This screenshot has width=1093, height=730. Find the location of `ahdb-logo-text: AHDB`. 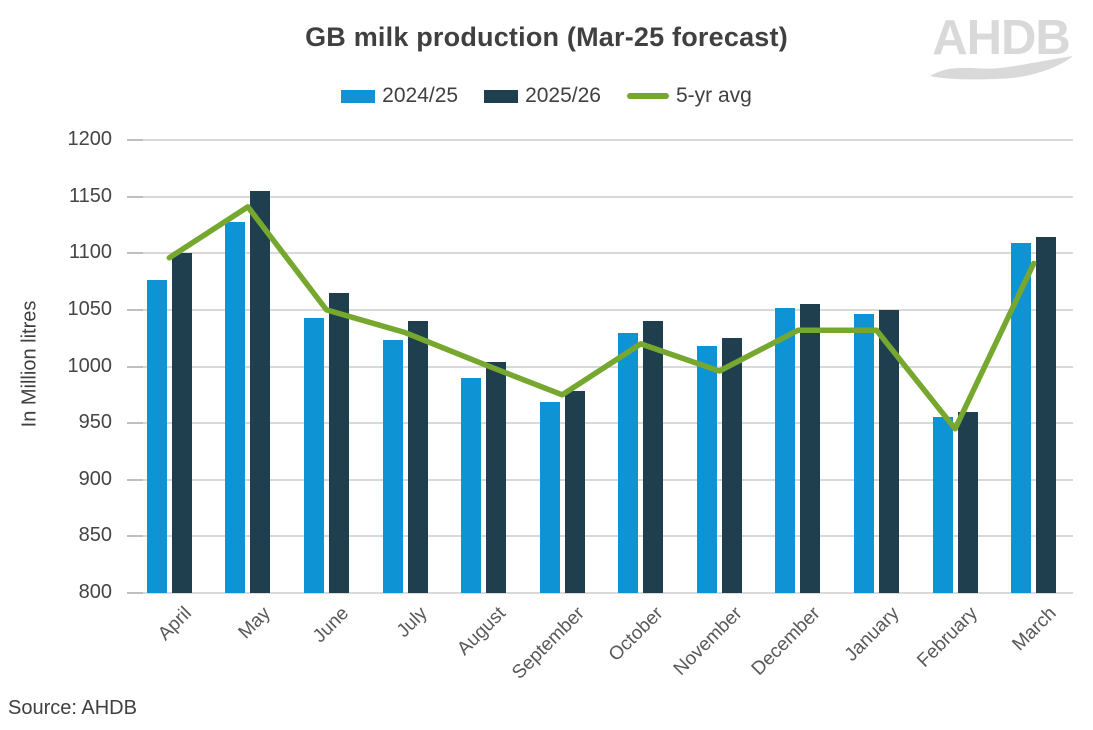

ahdb-logo-text: AHDB is located at coordinates (1001, 38).